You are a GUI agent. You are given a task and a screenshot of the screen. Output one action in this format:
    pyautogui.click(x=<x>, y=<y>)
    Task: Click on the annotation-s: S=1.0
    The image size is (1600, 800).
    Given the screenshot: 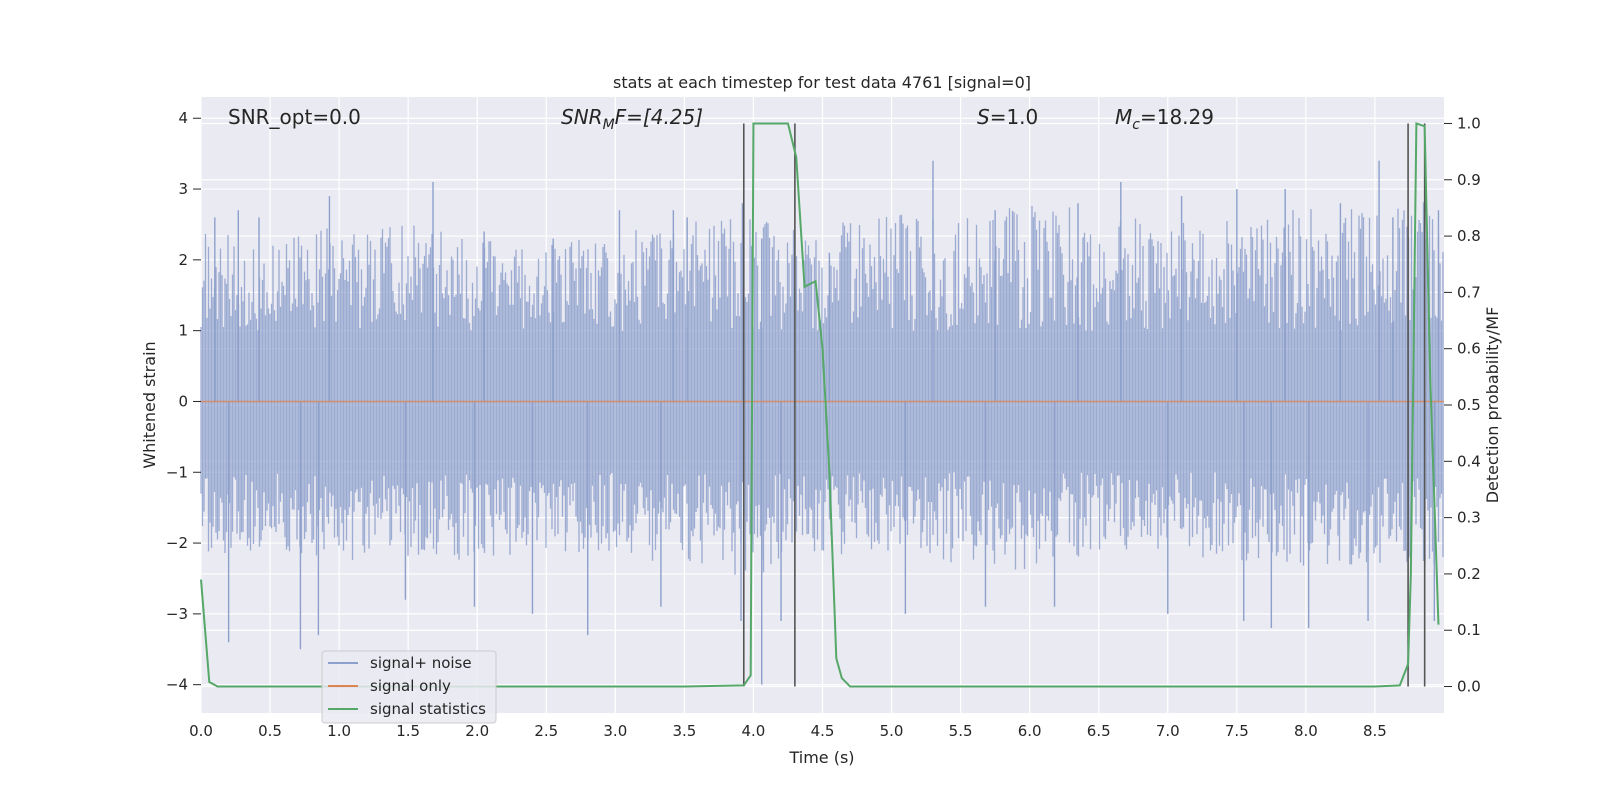 What is the action you would take?
    pyautogui.click(x=1007, y=117)
    